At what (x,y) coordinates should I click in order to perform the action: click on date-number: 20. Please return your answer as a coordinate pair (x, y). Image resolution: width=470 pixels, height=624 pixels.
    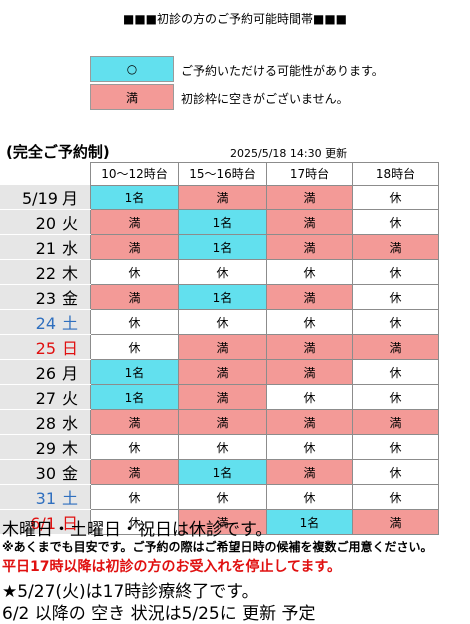
    Looking at the image, I should click on (45, 223).